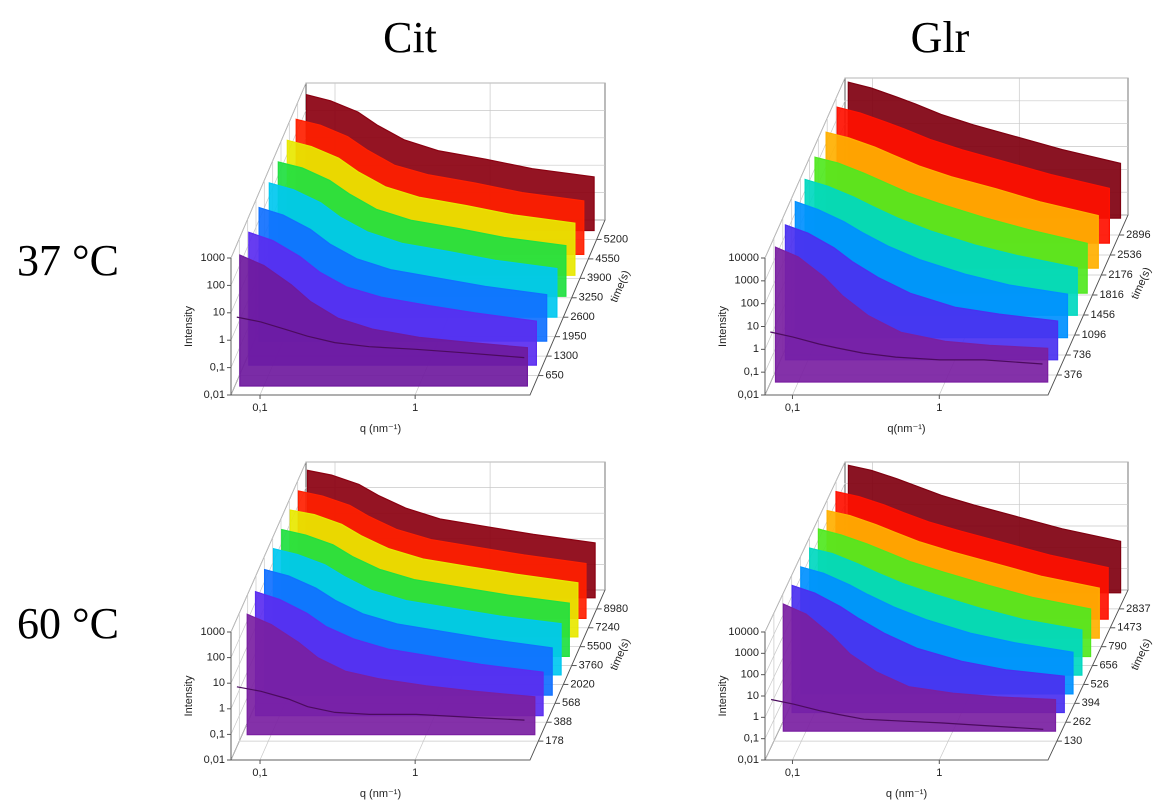 Image resolution: width=1161 pixels, height=811 pixels. What do you see at coordinates (1082, 355) in the screenshot?
I see `z-tick-label: 736` at bounding box center [1082, 355].